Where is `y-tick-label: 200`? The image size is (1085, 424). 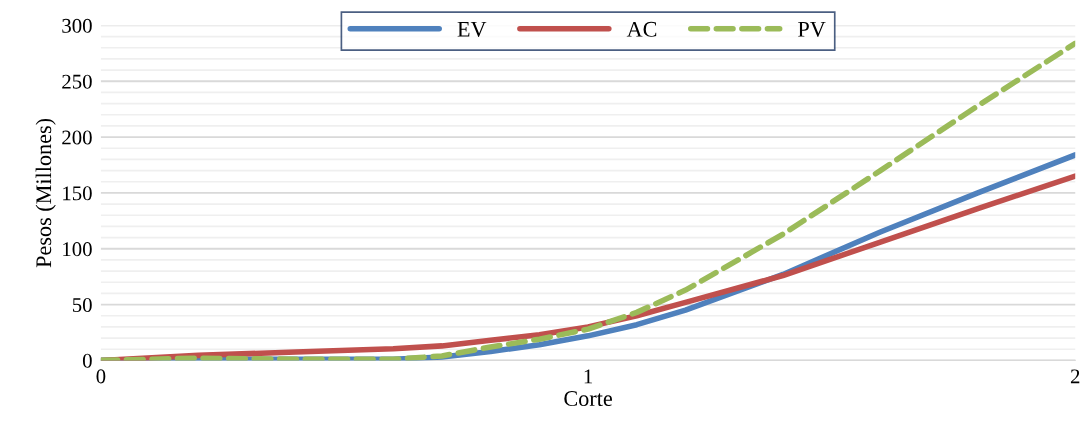 y-tick-label: 200 is located at coordinates (77, 137).